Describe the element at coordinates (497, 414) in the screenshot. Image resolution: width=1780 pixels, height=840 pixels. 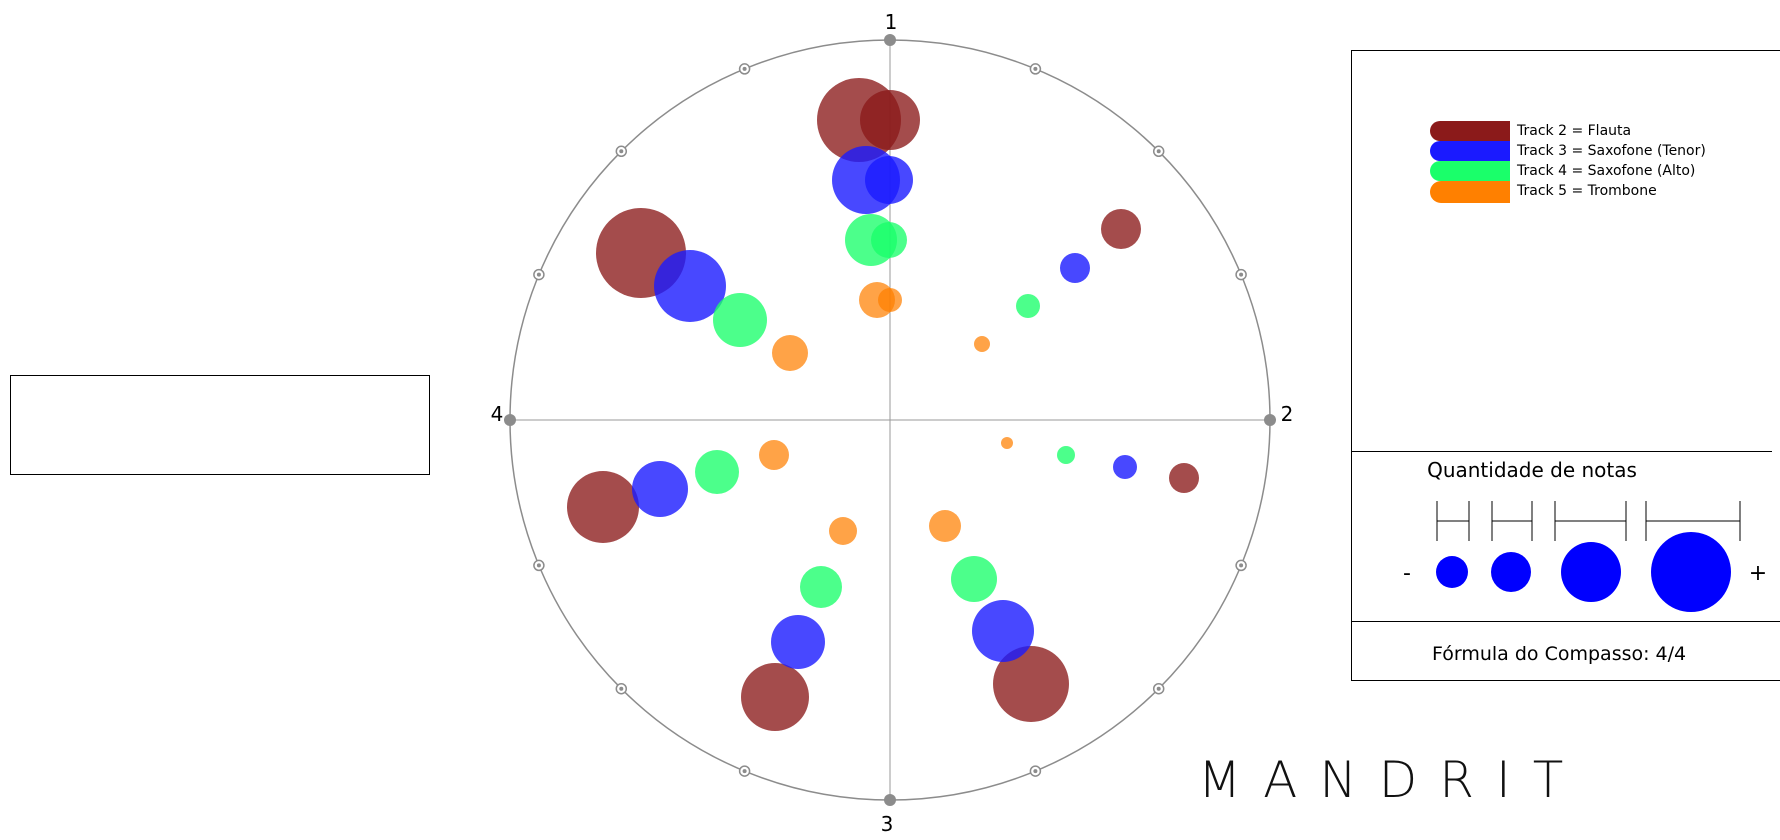
I see `beat-label-4: 4` at that location.